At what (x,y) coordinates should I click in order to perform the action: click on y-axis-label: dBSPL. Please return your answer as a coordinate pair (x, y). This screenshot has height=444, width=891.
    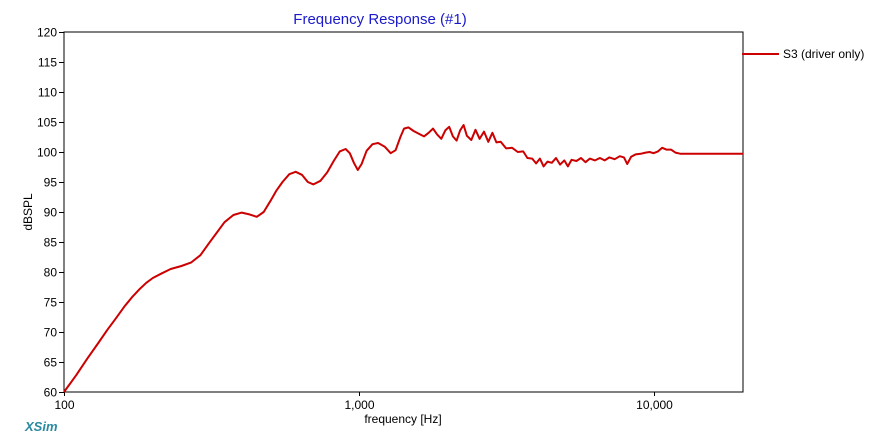
    Looking at the image, I should click on (28, 212).